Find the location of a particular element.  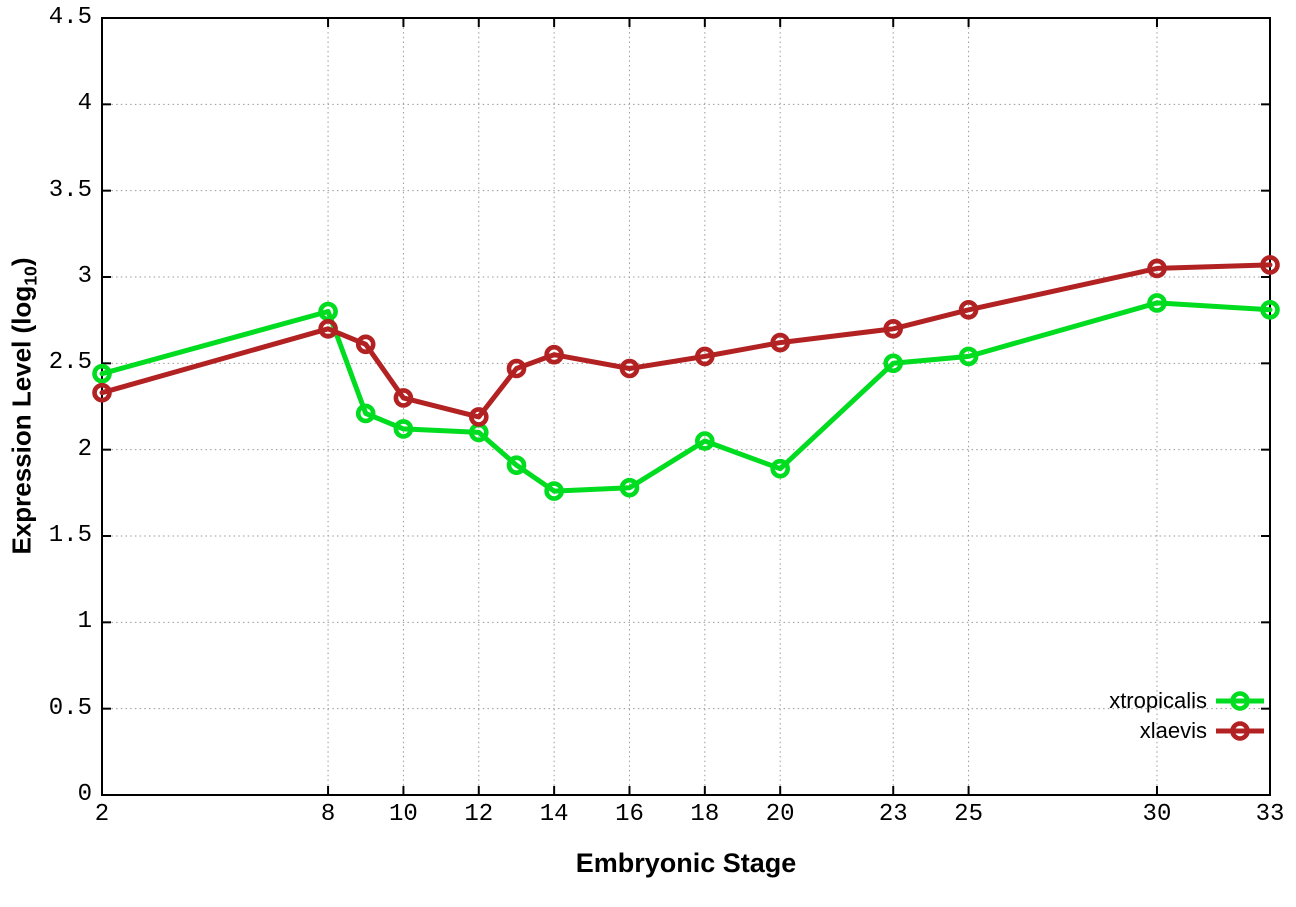

legend: xtropicalis xlaevis is located at coordinates (1187, 716).